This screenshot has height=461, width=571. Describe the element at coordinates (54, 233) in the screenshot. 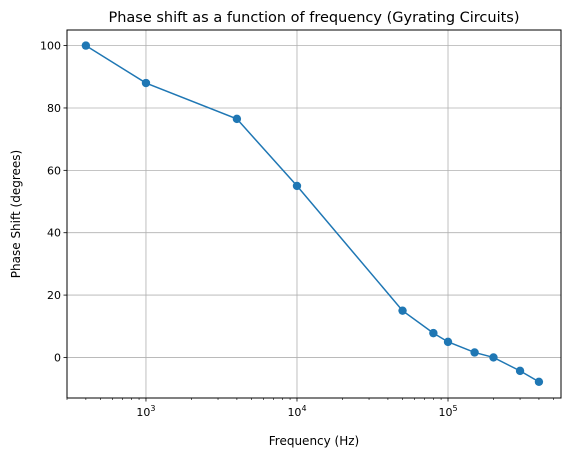

I see `y-tick-label: 40` at that location.